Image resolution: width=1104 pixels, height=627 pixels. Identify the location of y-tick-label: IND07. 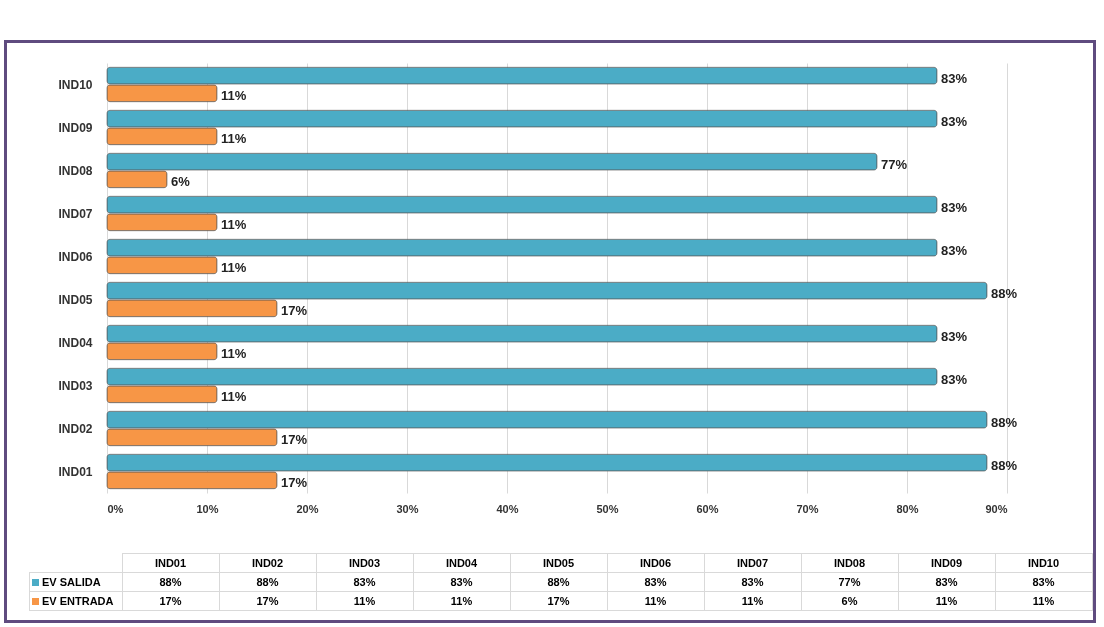
(75, 213).